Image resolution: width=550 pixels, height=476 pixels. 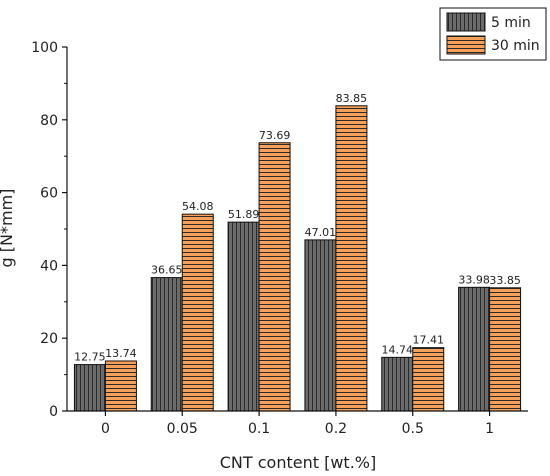 I want to click on y-tick-label-60: 60, so click(x=49, y=194).